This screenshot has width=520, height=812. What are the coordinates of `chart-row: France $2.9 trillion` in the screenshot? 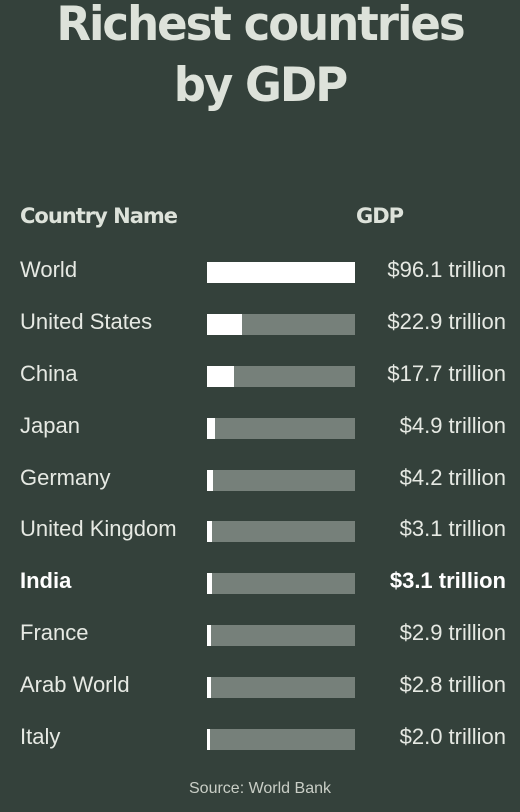 It's located at (260, 634).